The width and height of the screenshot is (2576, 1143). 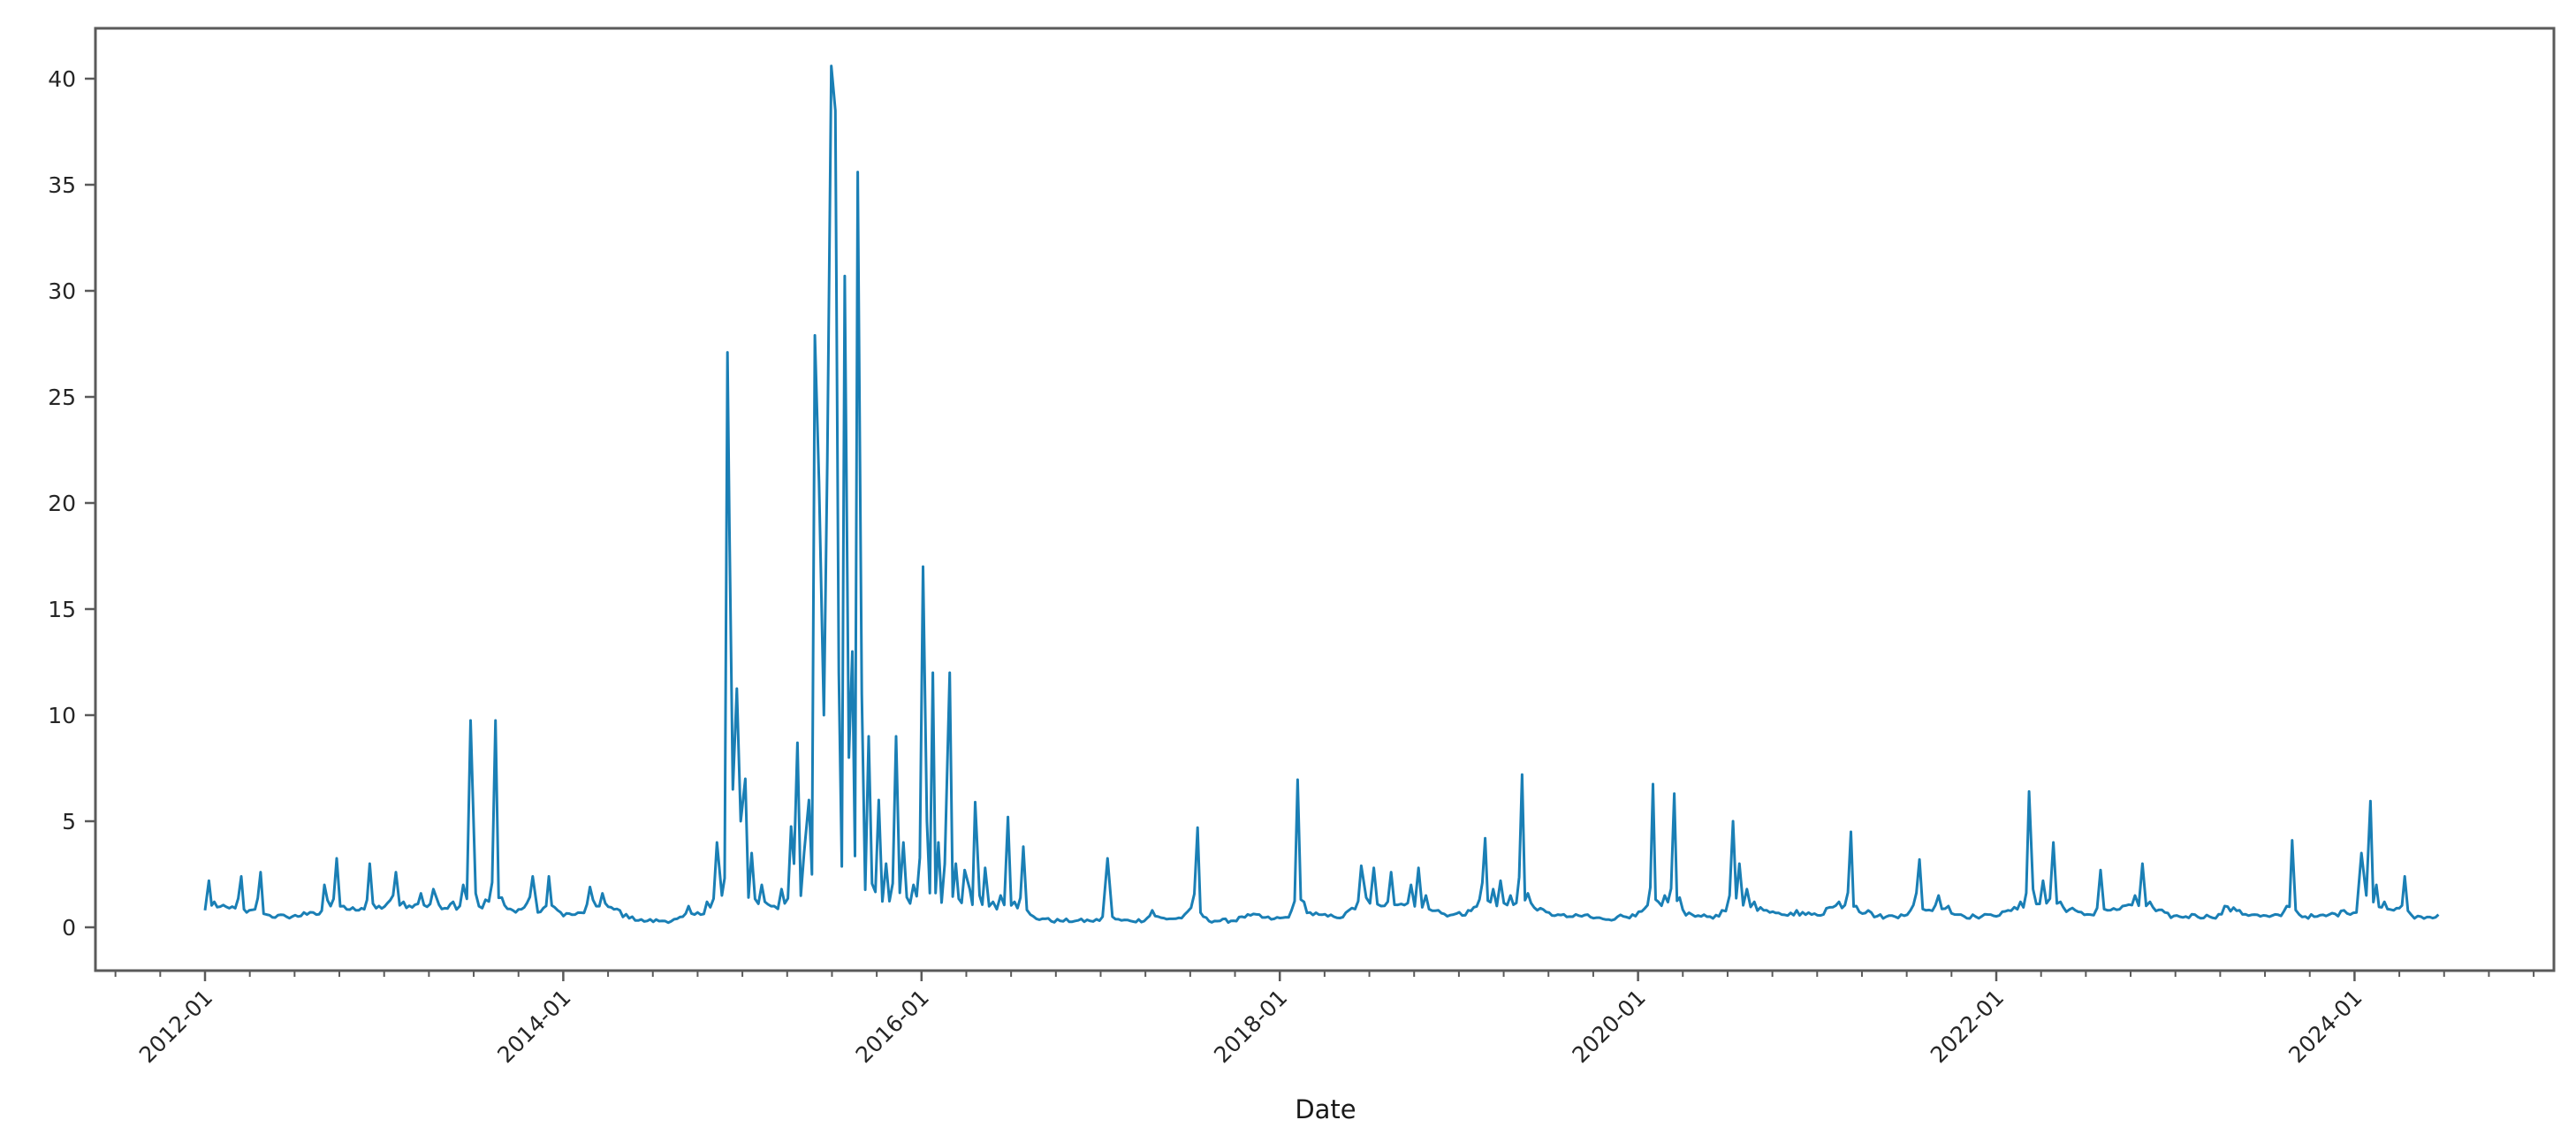 What do you see at coordinates (62, 397) in the screenshot?
I see `y-tick-label: 25` at bounding box center [62, 397].